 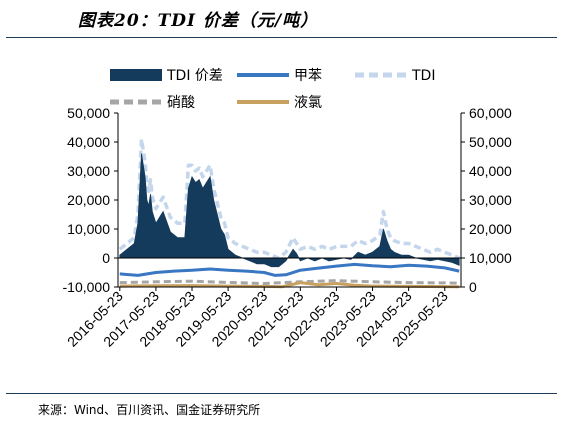 What do you see at coordinates (152, 103) in the screenshot?
I see `legend-item-4: 硝酸` at bounding box center [152, 103].